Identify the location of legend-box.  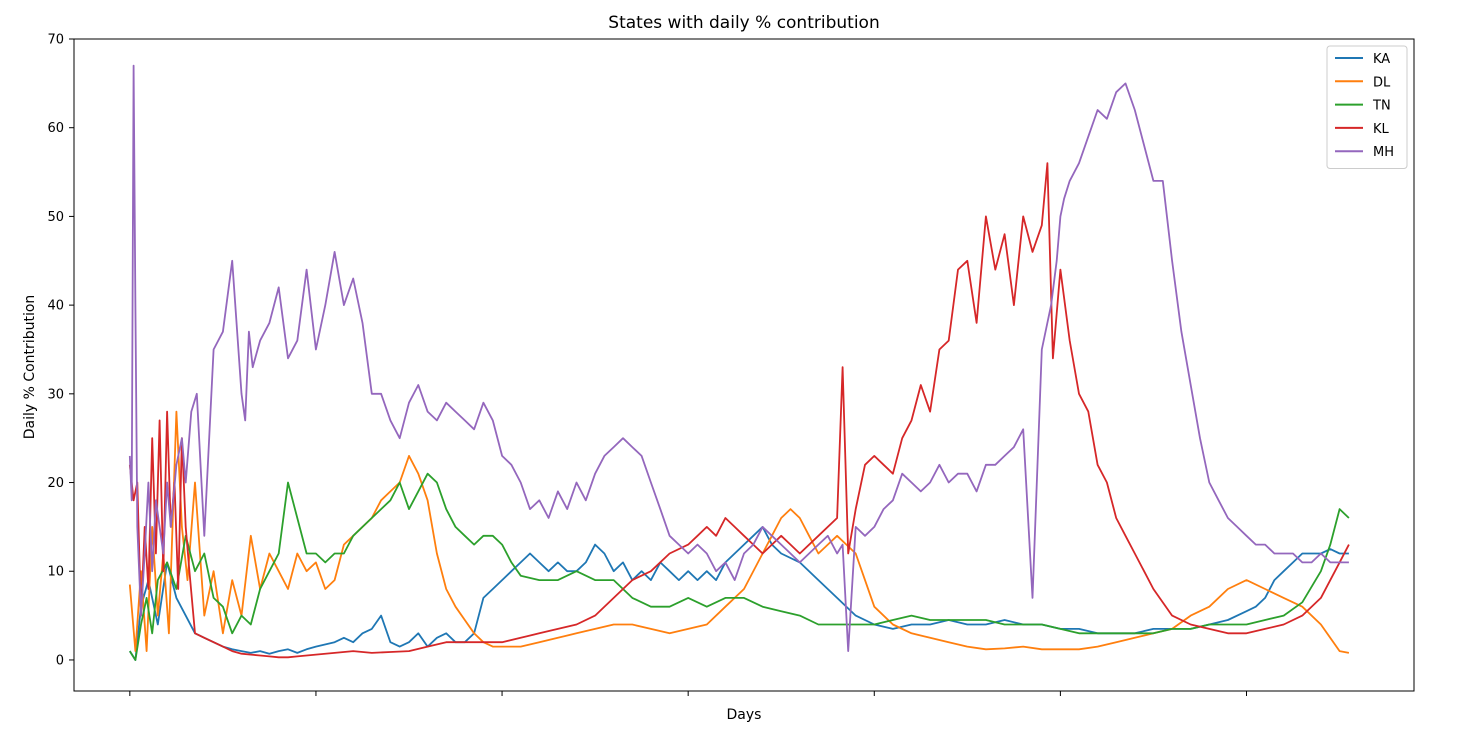
(1367, 107).